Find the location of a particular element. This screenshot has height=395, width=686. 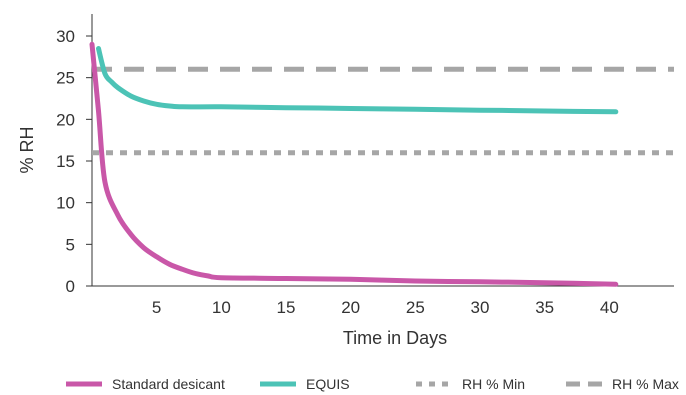

y-tick-label: 15 is located at coordinates (65, 161).